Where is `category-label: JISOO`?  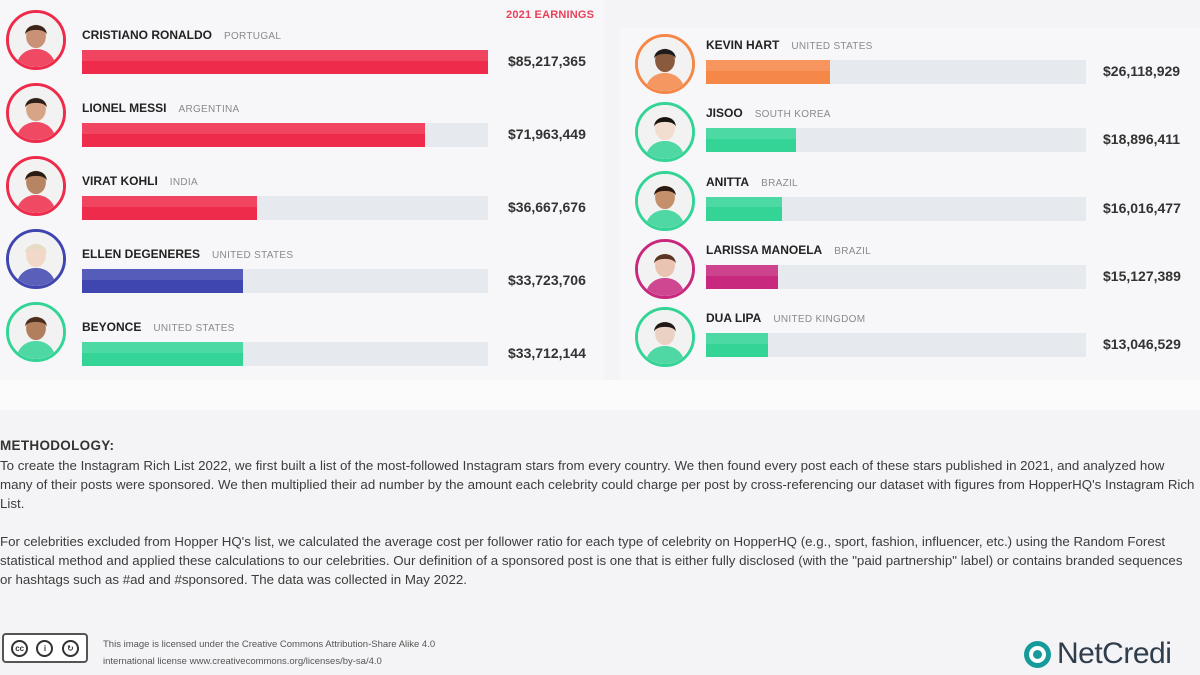
category-label: JISOO is located at coordinates (724, 113).